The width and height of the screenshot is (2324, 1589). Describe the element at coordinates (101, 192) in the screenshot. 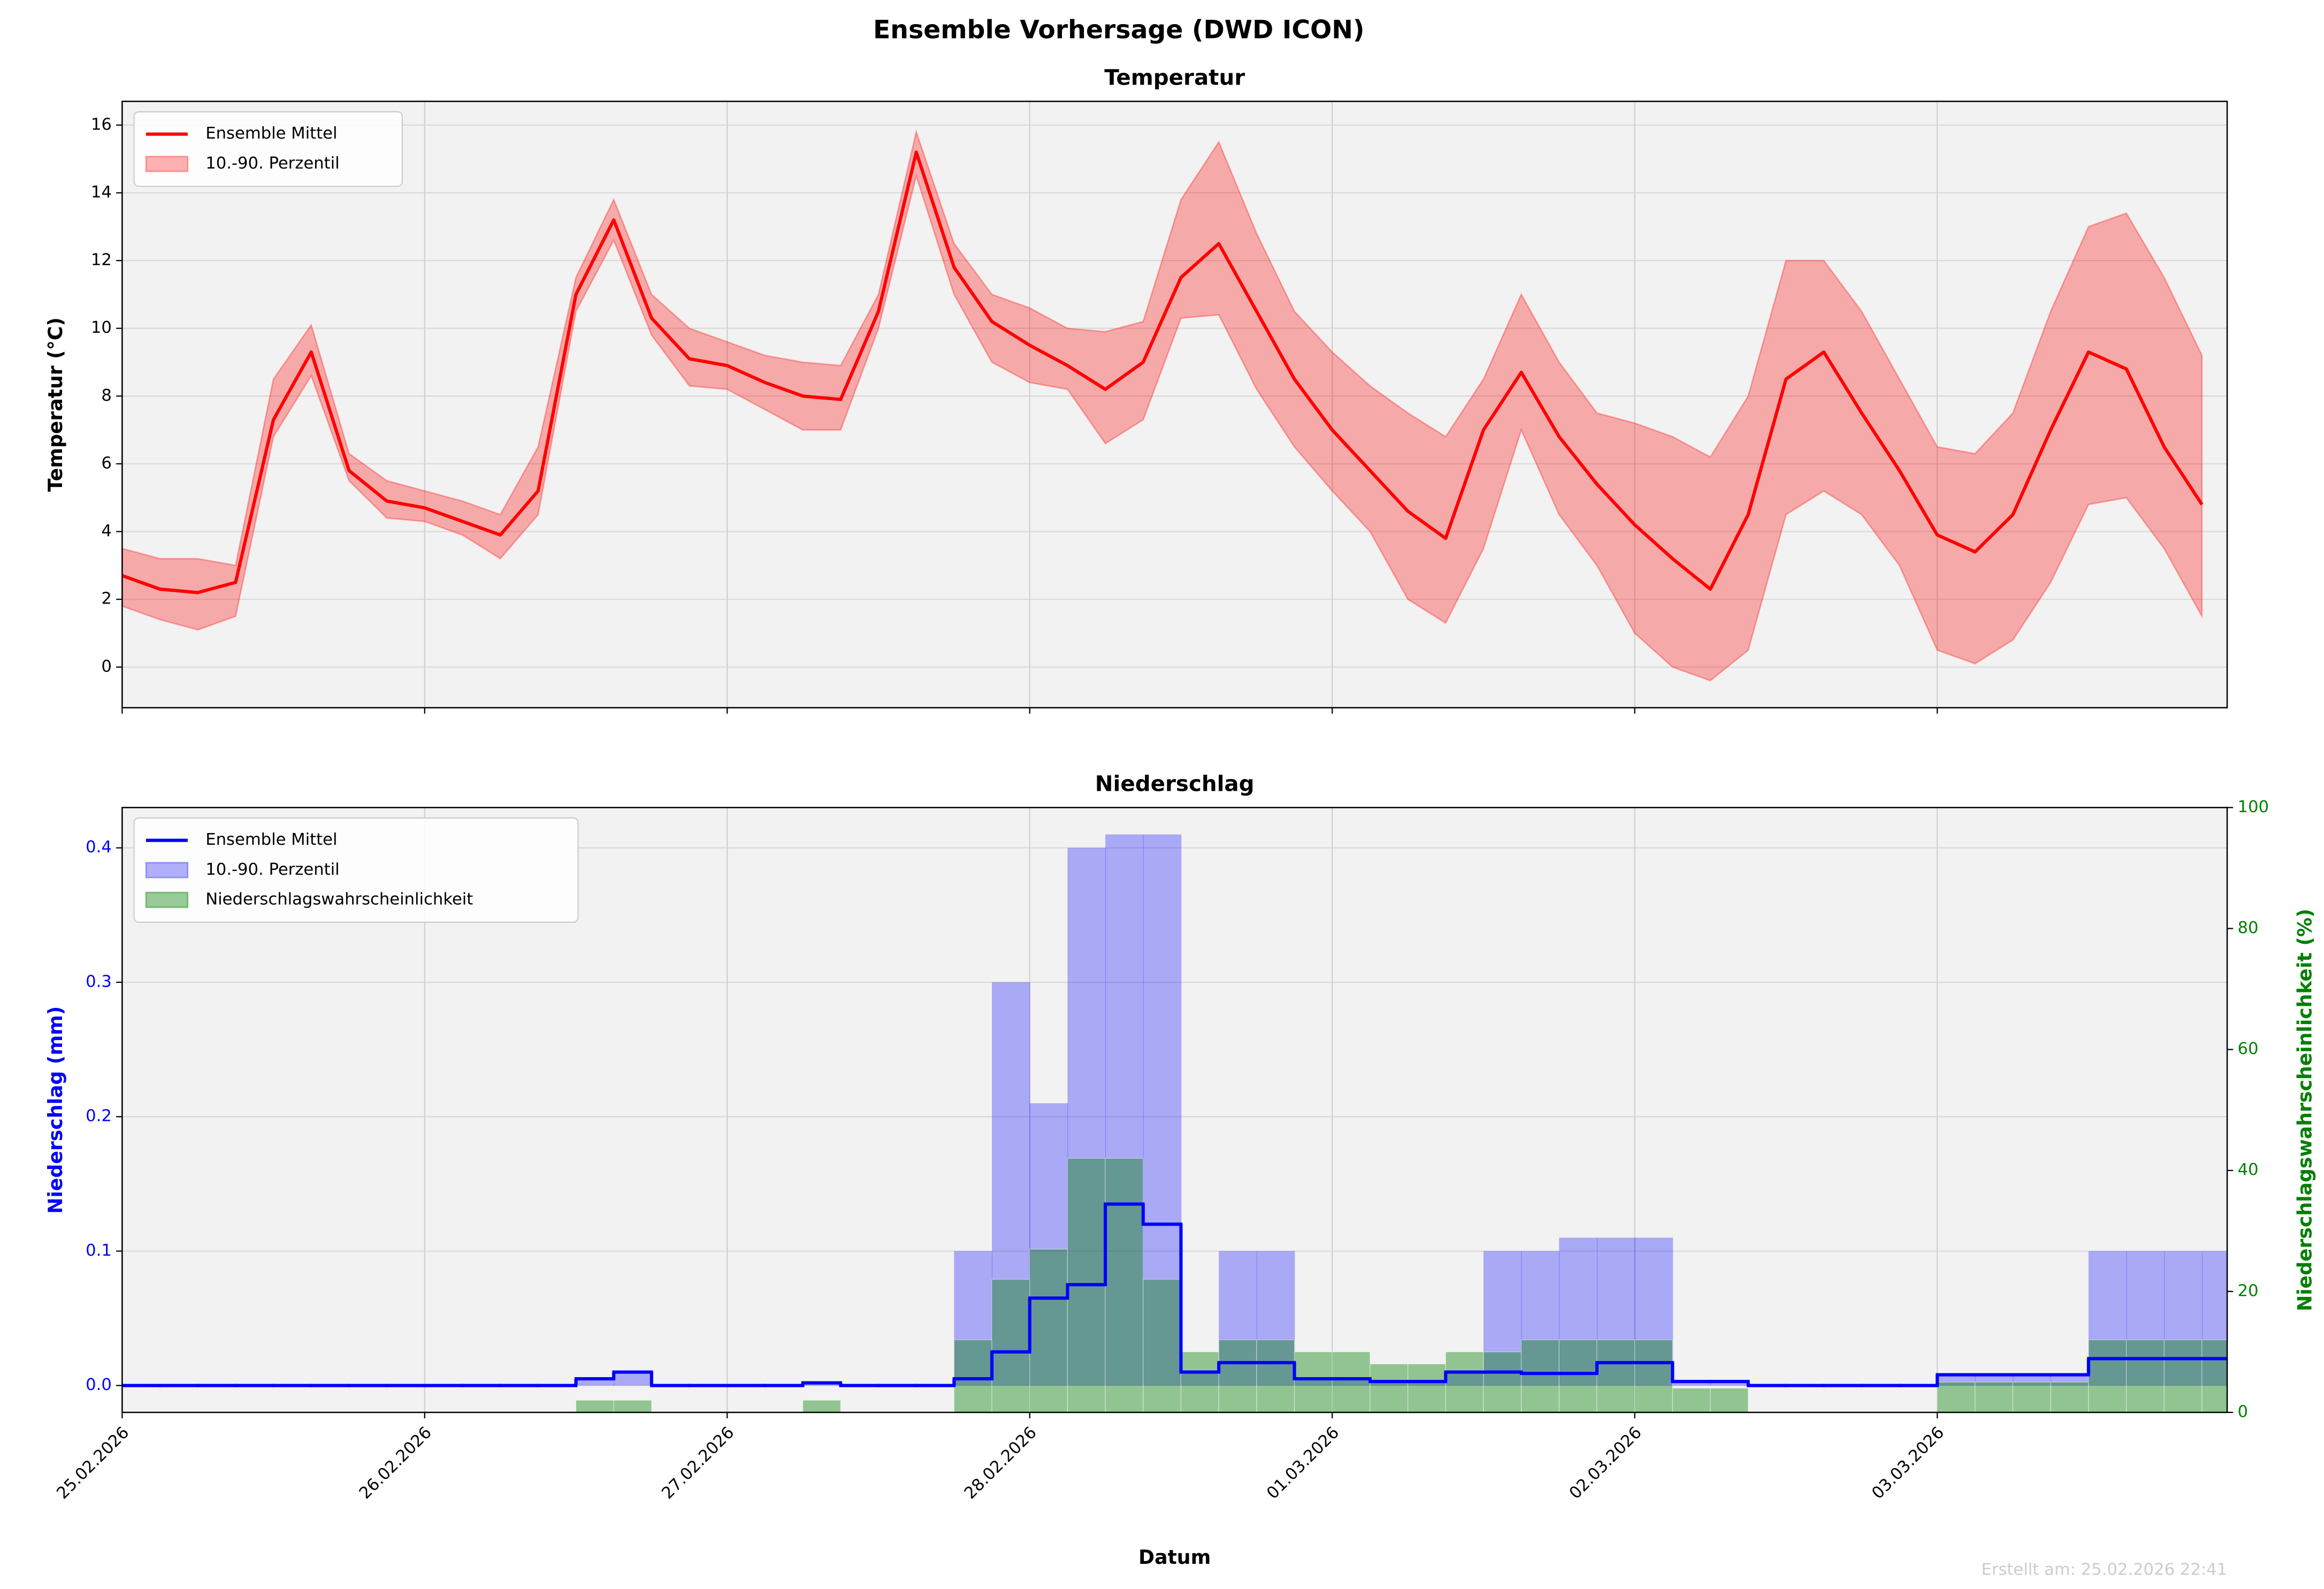

I see `y-tick-label: 14` at that location.